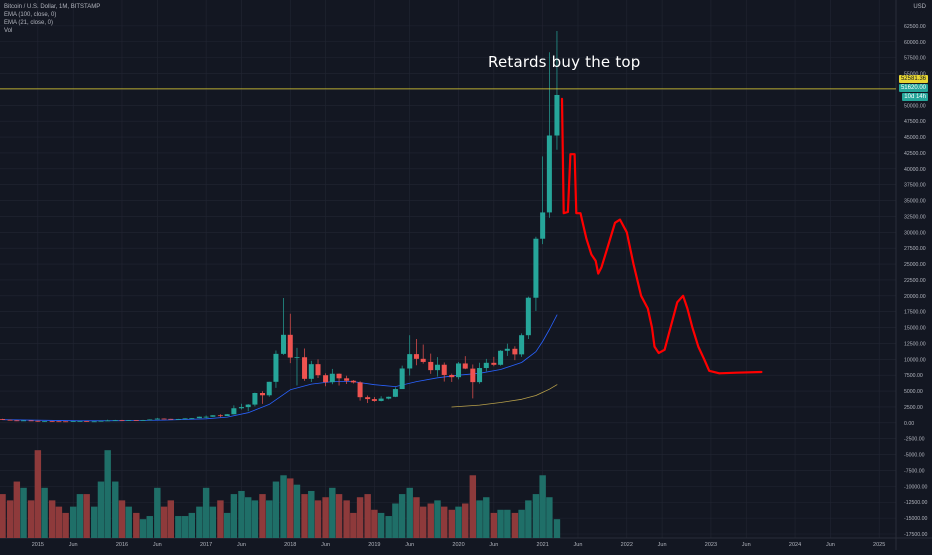 Image resolution: width=932 pixels, height=555 pixels. I want to click on ema21-line, so click(280, 368).